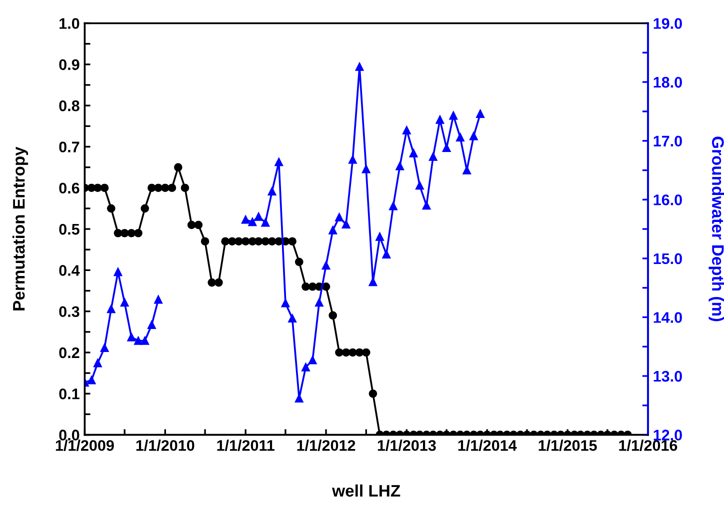  What do you see at coordinates (165, 446) in the screenshot?
I see `x-tick-label: 1/1/2010` at bounding box center [165, 446].